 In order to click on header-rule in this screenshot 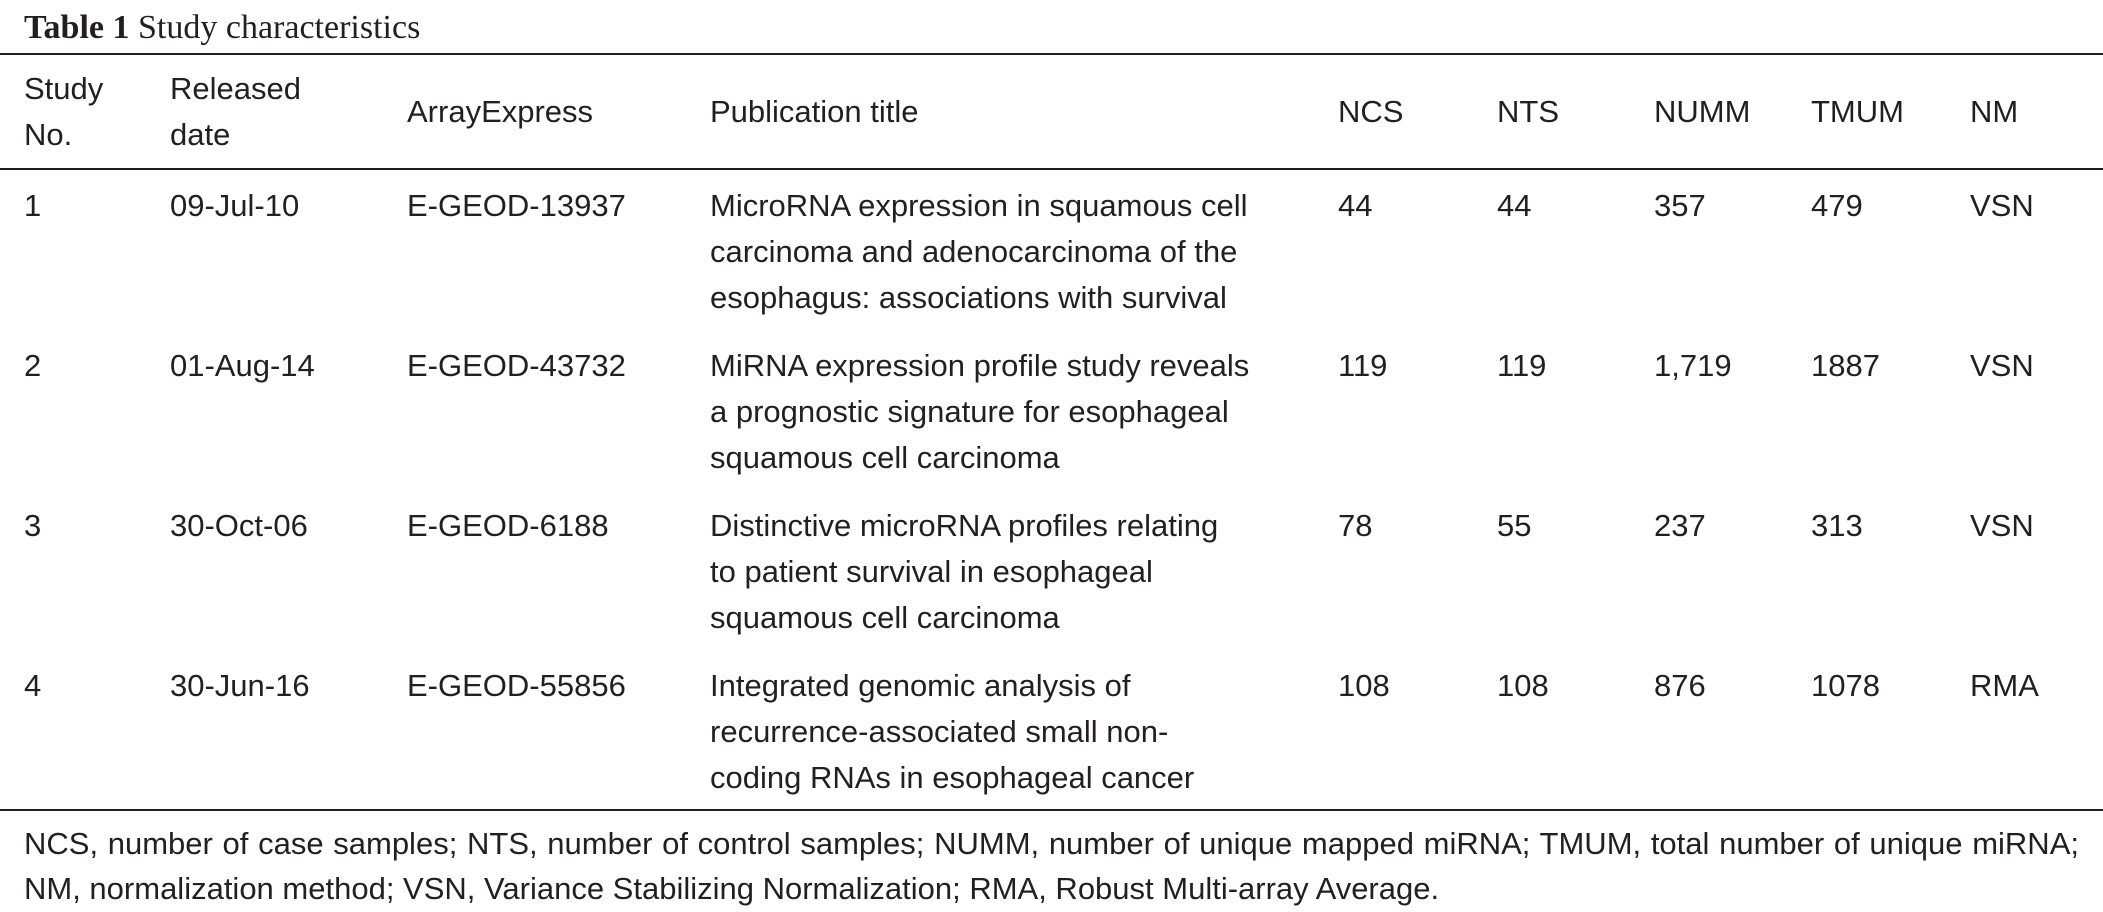, I will do `click(1051, 169)`.